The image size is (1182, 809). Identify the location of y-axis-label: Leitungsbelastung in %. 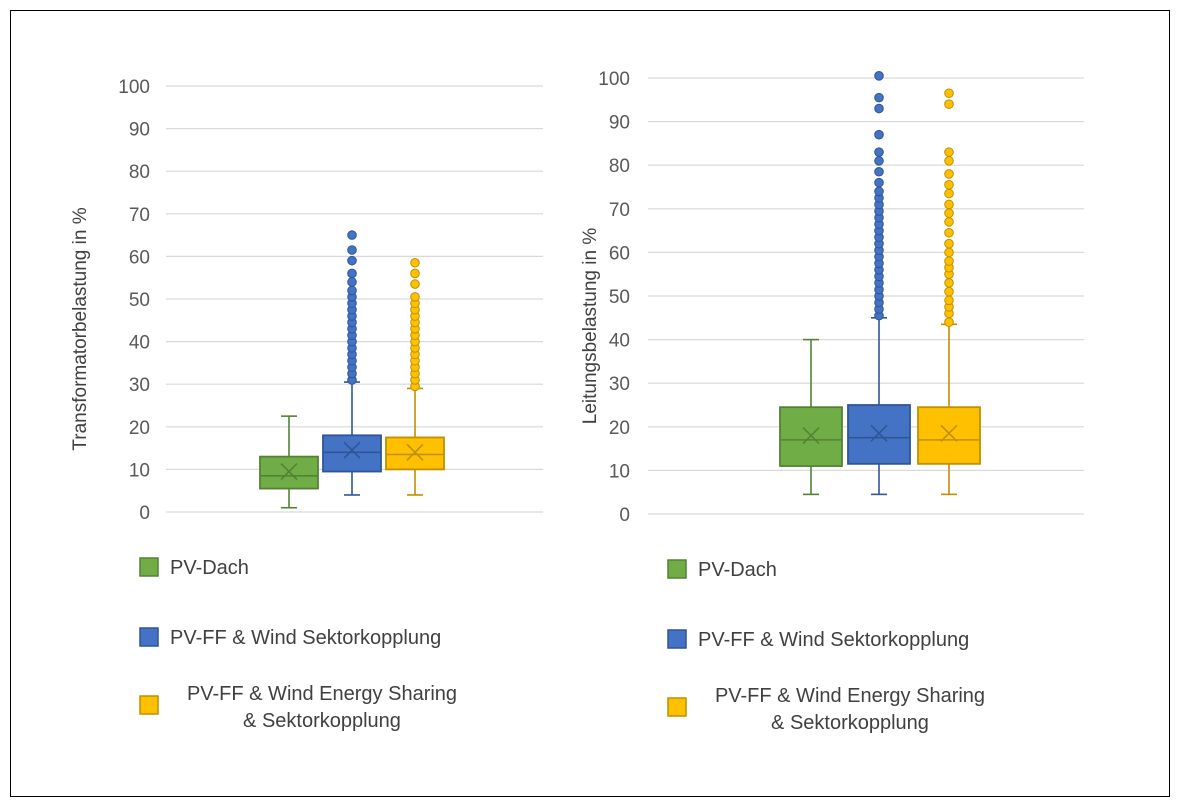
(590, 326).